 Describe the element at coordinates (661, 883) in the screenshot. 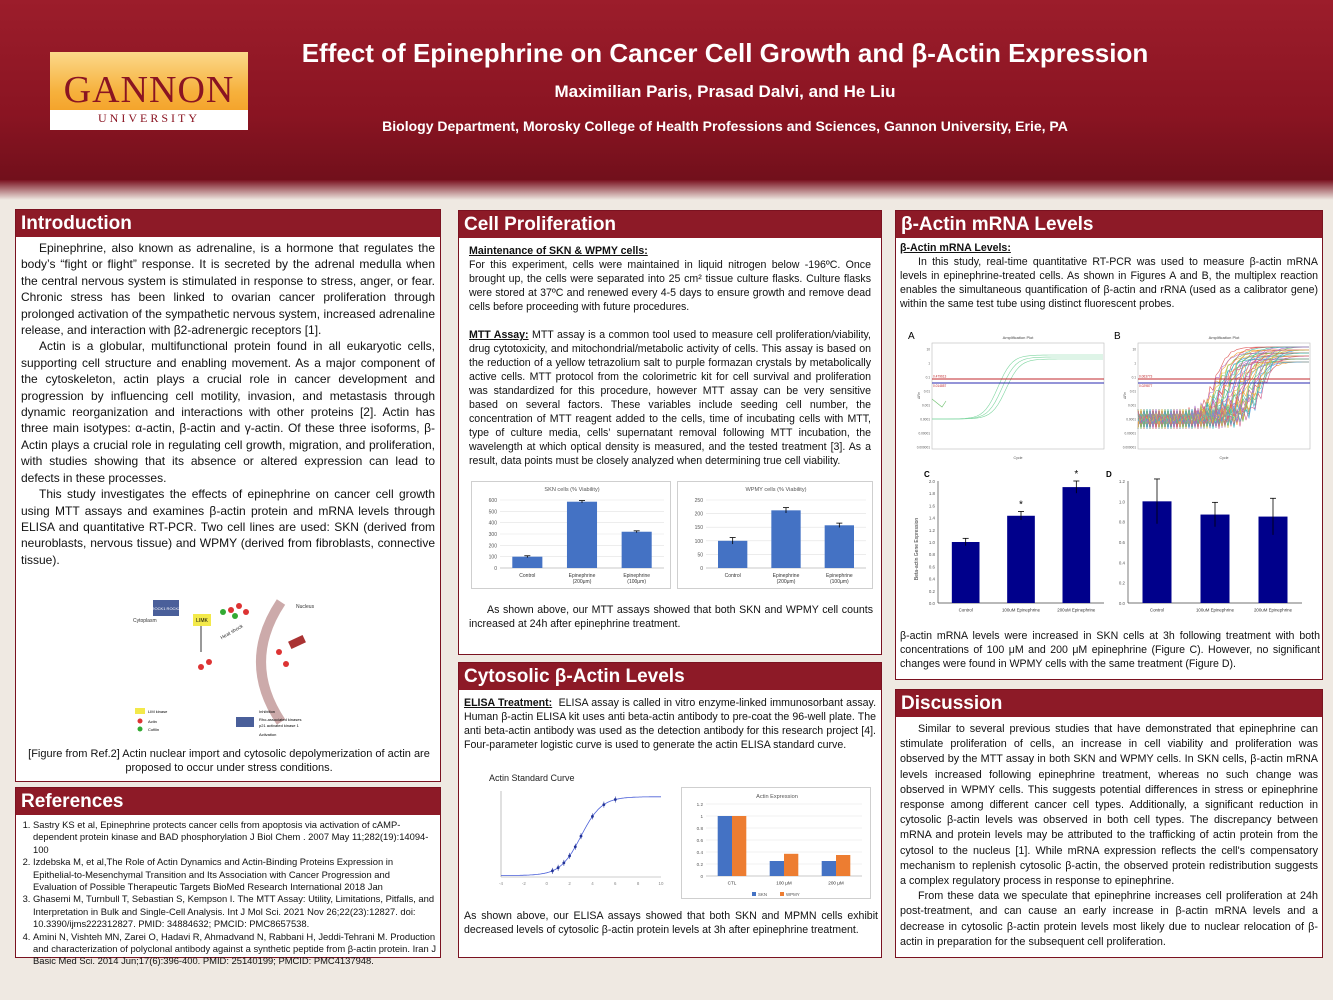

I see `x-tick-label: 10` at that location.